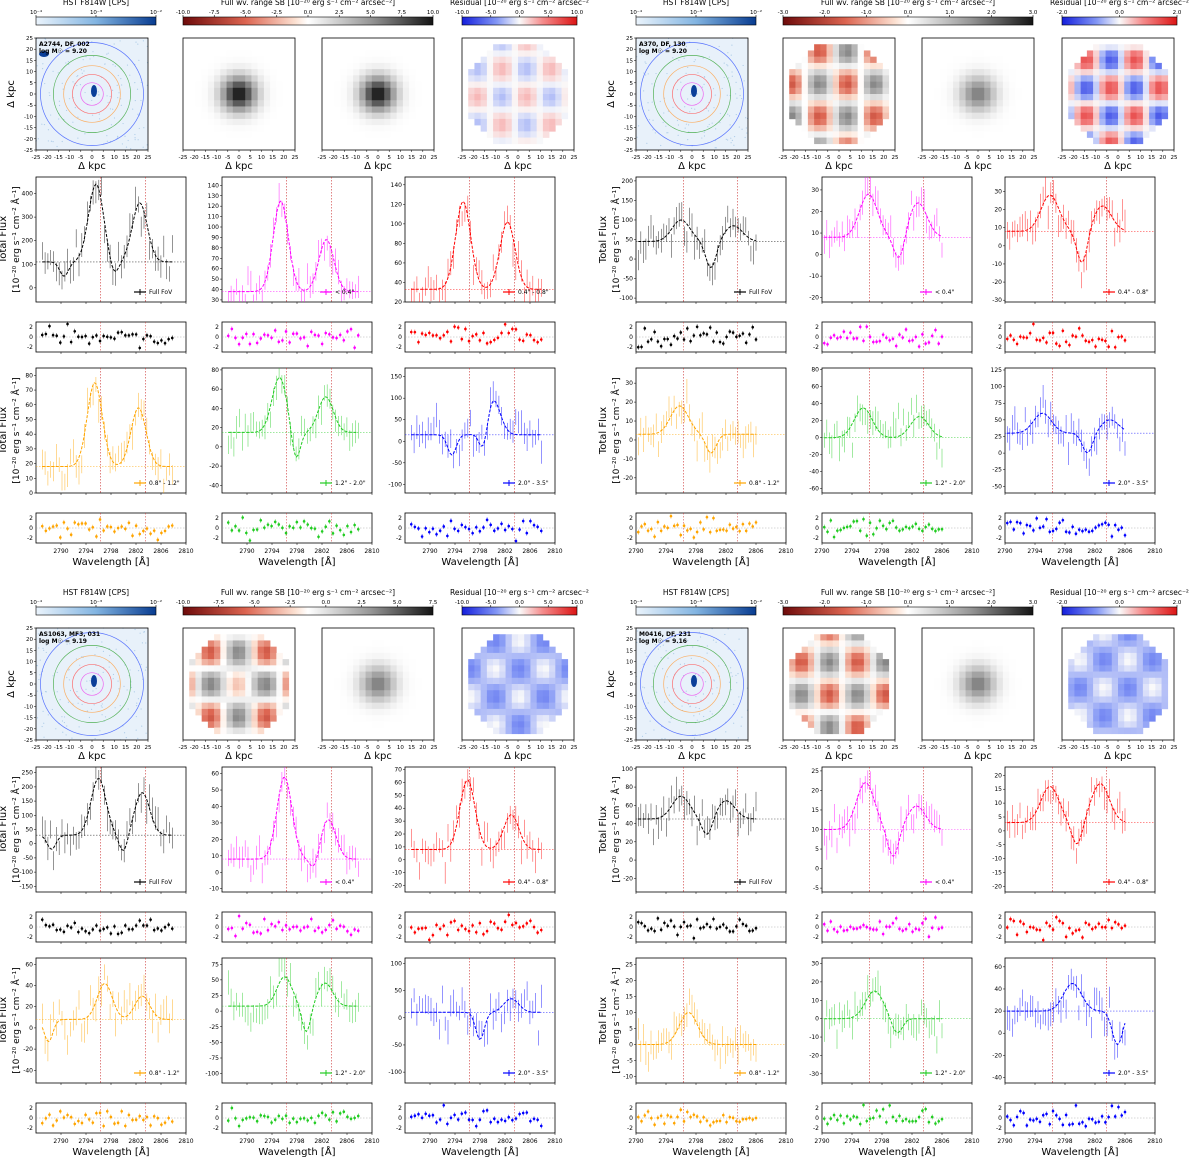  Describe the element at coordinates (736, 158) in the screenshot. I see `map-xtick-label: 20` at that location.